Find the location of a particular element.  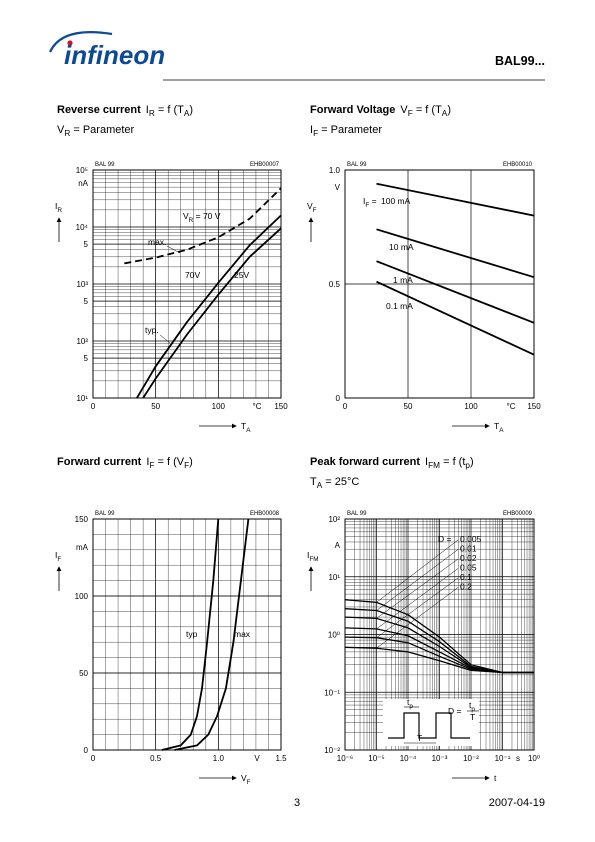

y-unit: nA is located at coordinates (83, 183).